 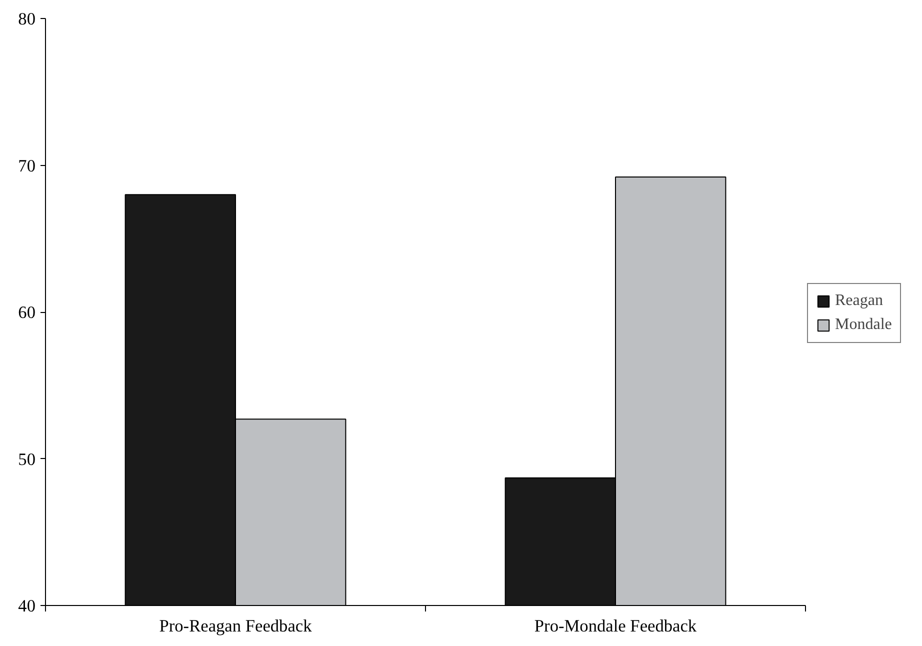 What do you see at coordinates (859, 301) in the screenshot?
I see `legend-label: Reagan` at bounding box center [859, 301].